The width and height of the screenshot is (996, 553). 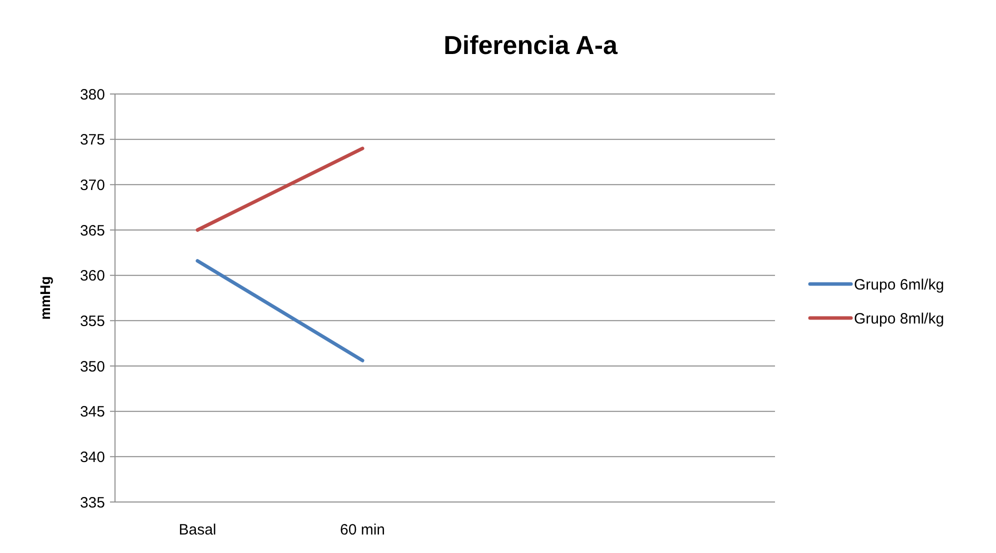 I want to click on y-tick-label: 340, so click(x=92, y=457).